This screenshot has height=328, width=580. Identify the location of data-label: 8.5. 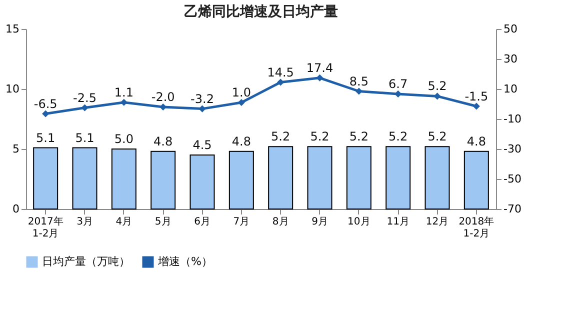
(358, 81).